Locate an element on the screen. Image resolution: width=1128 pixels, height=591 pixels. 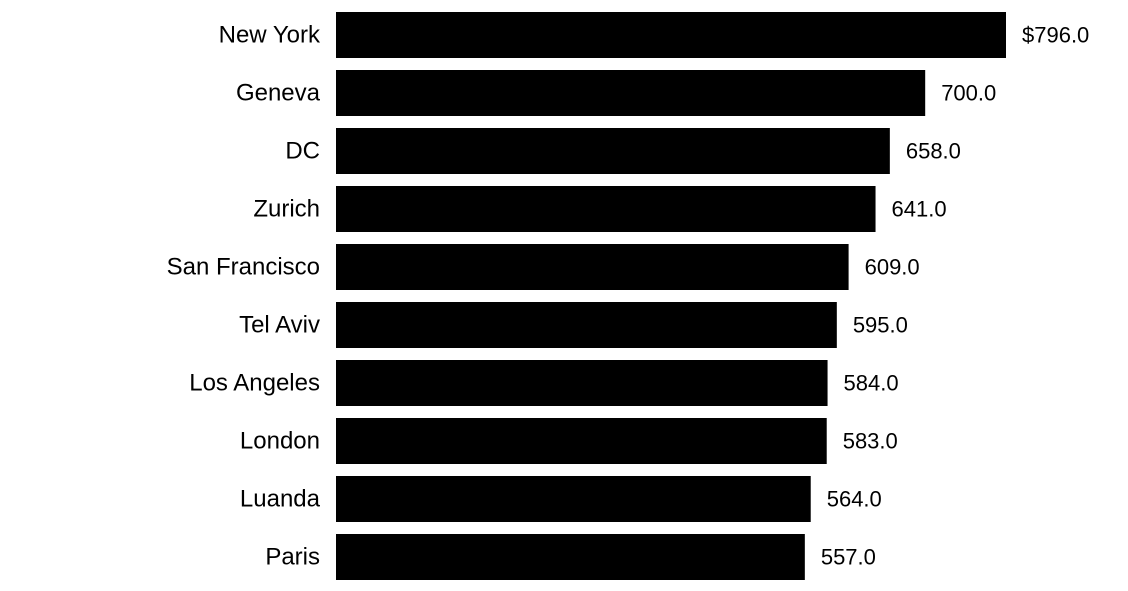
value-label: 641.0 is located at coordinates (919, 209).